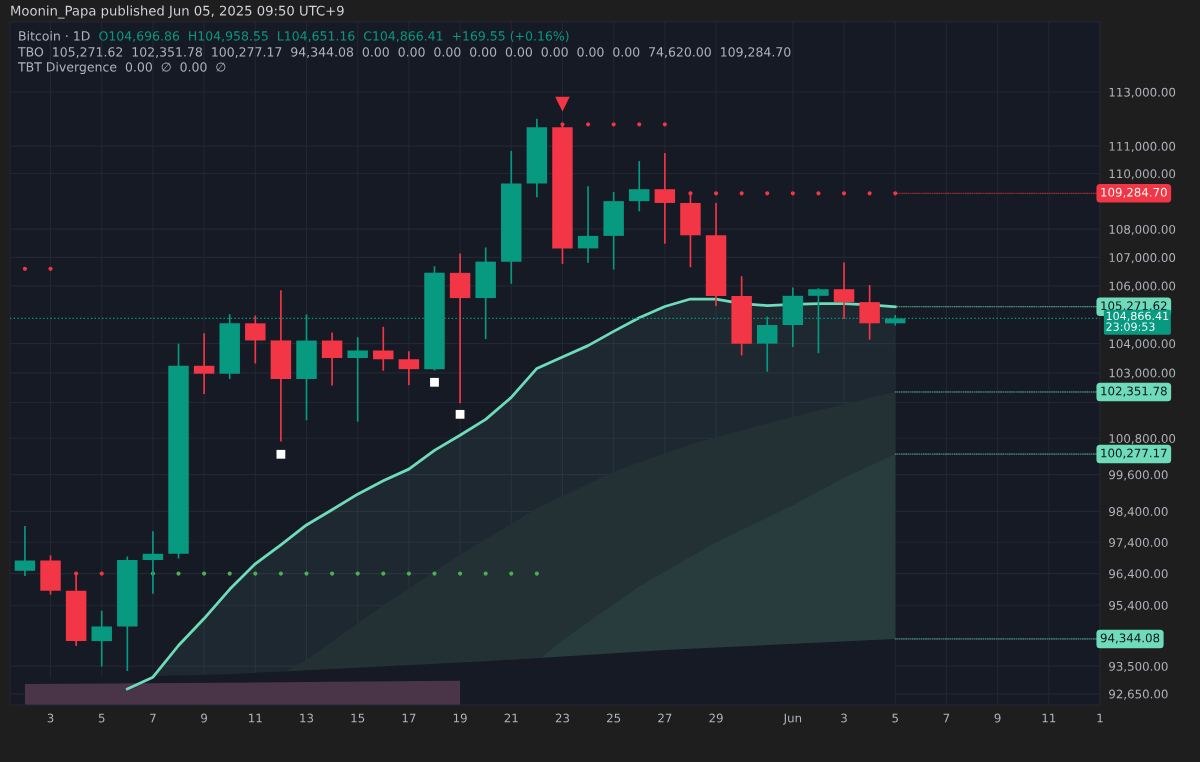 The image size is (1200, 762). What do you see at coordinates (358, 718) in the screenshot?
I see `x-tick-label: 15` at bounding box center [358, 718].